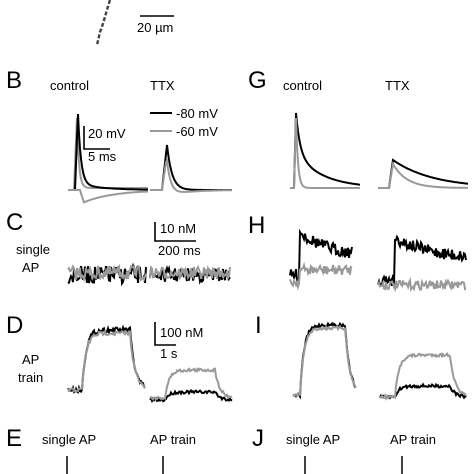 This screenshot has width=474, height=474. What do you see at coordinates (14, 325) in the screenshot?
I see `panel-label: D` at bounding box center [14, 325].